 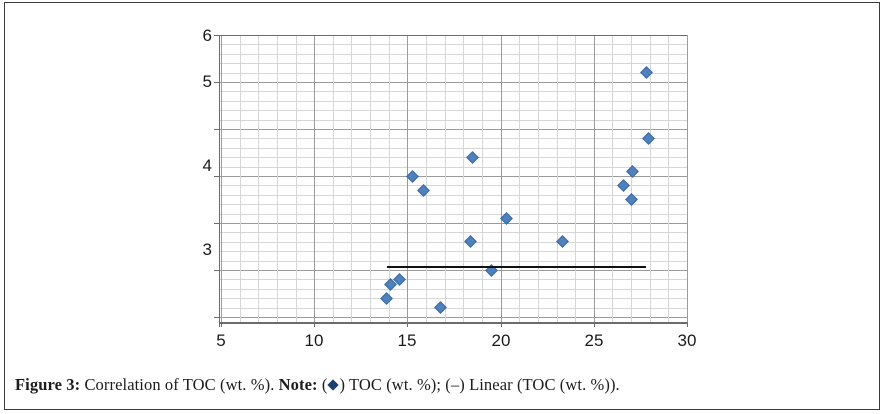 I want to click on x-tick-label: 30, so click(x=687, y=340).